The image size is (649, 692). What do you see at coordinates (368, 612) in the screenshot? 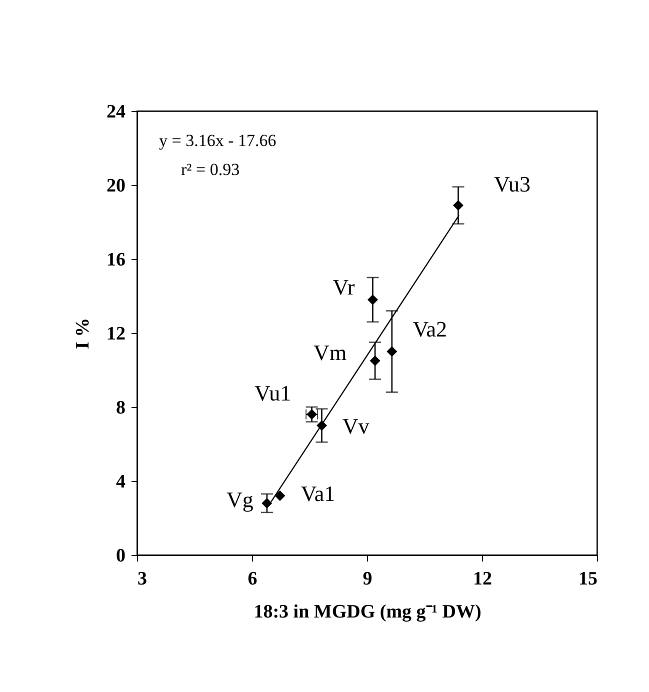
I see `x-axis-title: 18:3 in MGDG (mg g⁻¹ DW)` at bounding box center [368, 612].